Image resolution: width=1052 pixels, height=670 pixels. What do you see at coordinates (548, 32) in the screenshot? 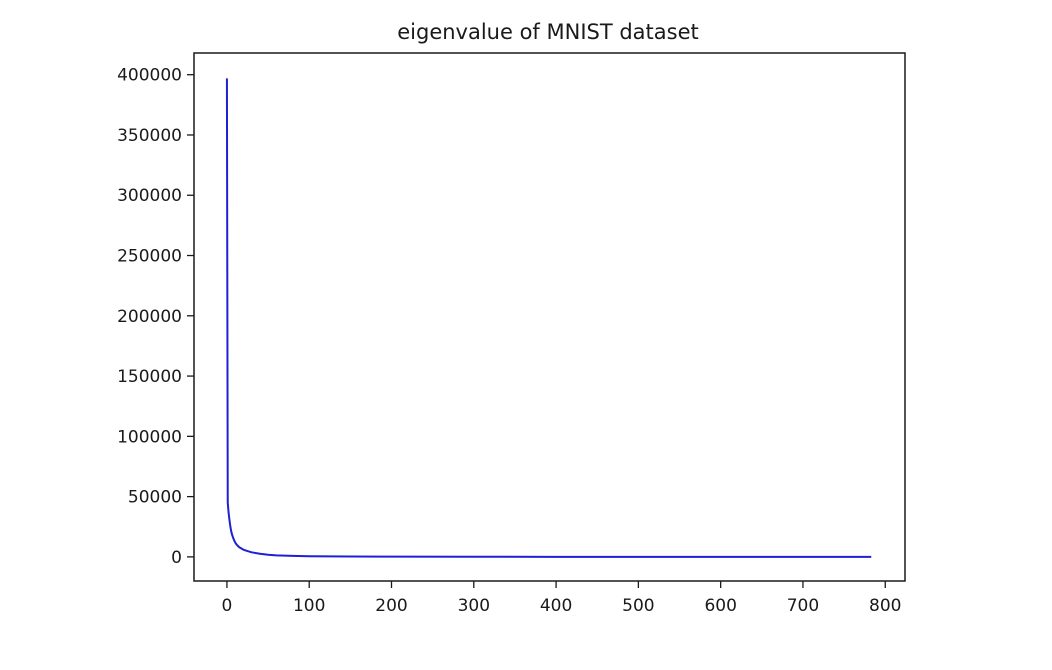
I see `chart-title: eigenvalue of MNIST dataset` at bounding box center [548, 32].